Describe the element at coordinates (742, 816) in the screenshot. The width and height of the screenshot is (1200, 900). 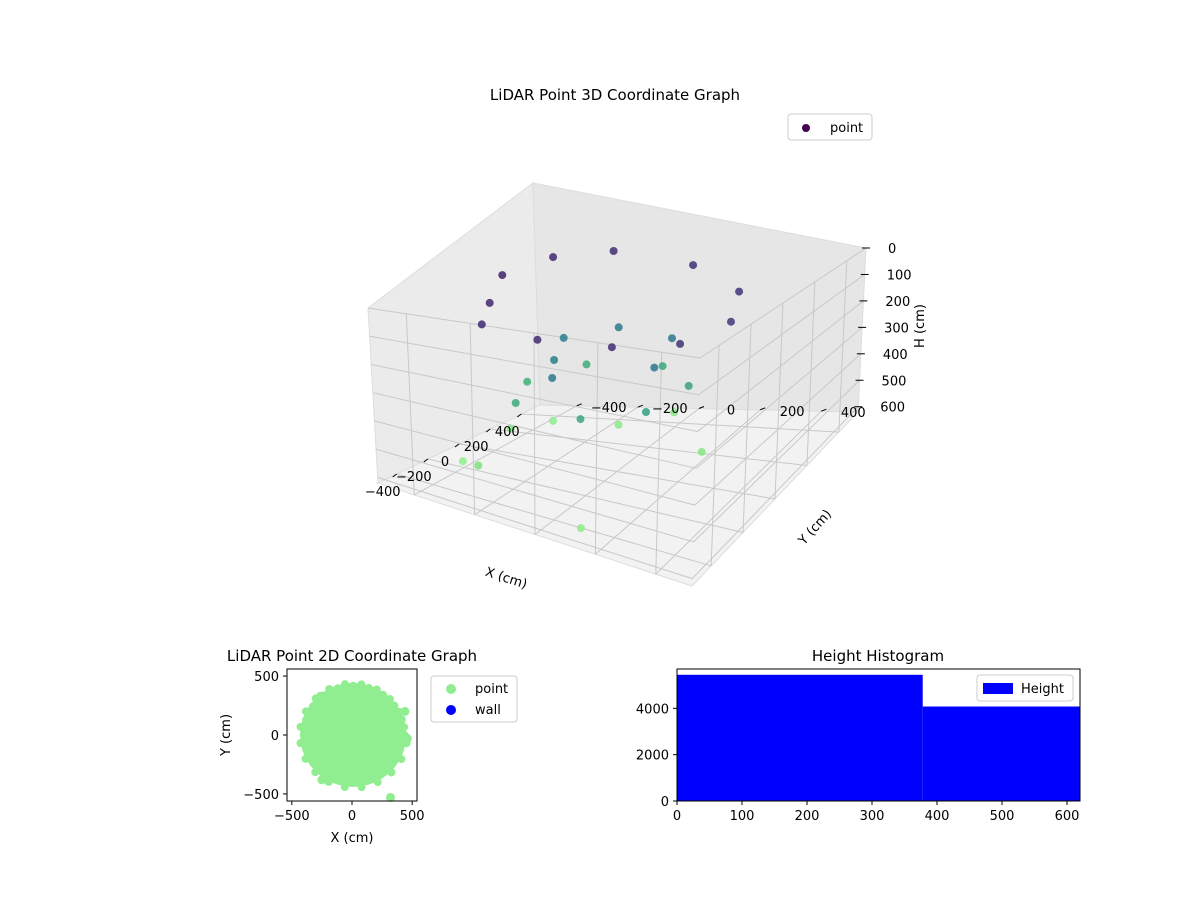
I see `tick-label-x: 100` at that location.